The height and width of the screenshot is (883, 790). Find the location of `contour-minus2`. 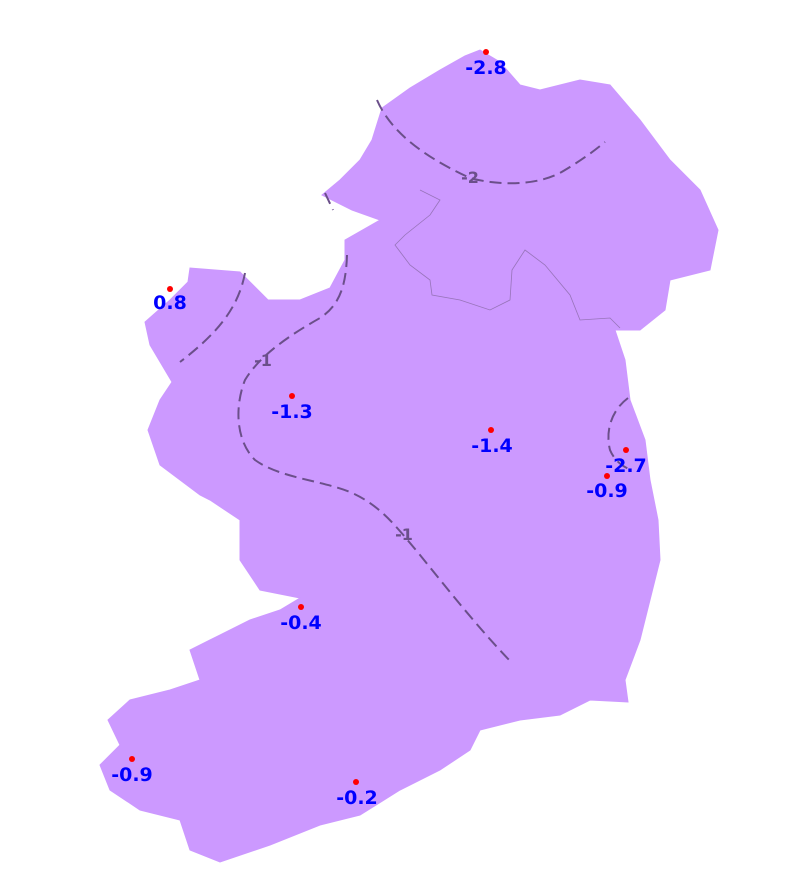

contour-minus2 is located at coordinates (491, 142).